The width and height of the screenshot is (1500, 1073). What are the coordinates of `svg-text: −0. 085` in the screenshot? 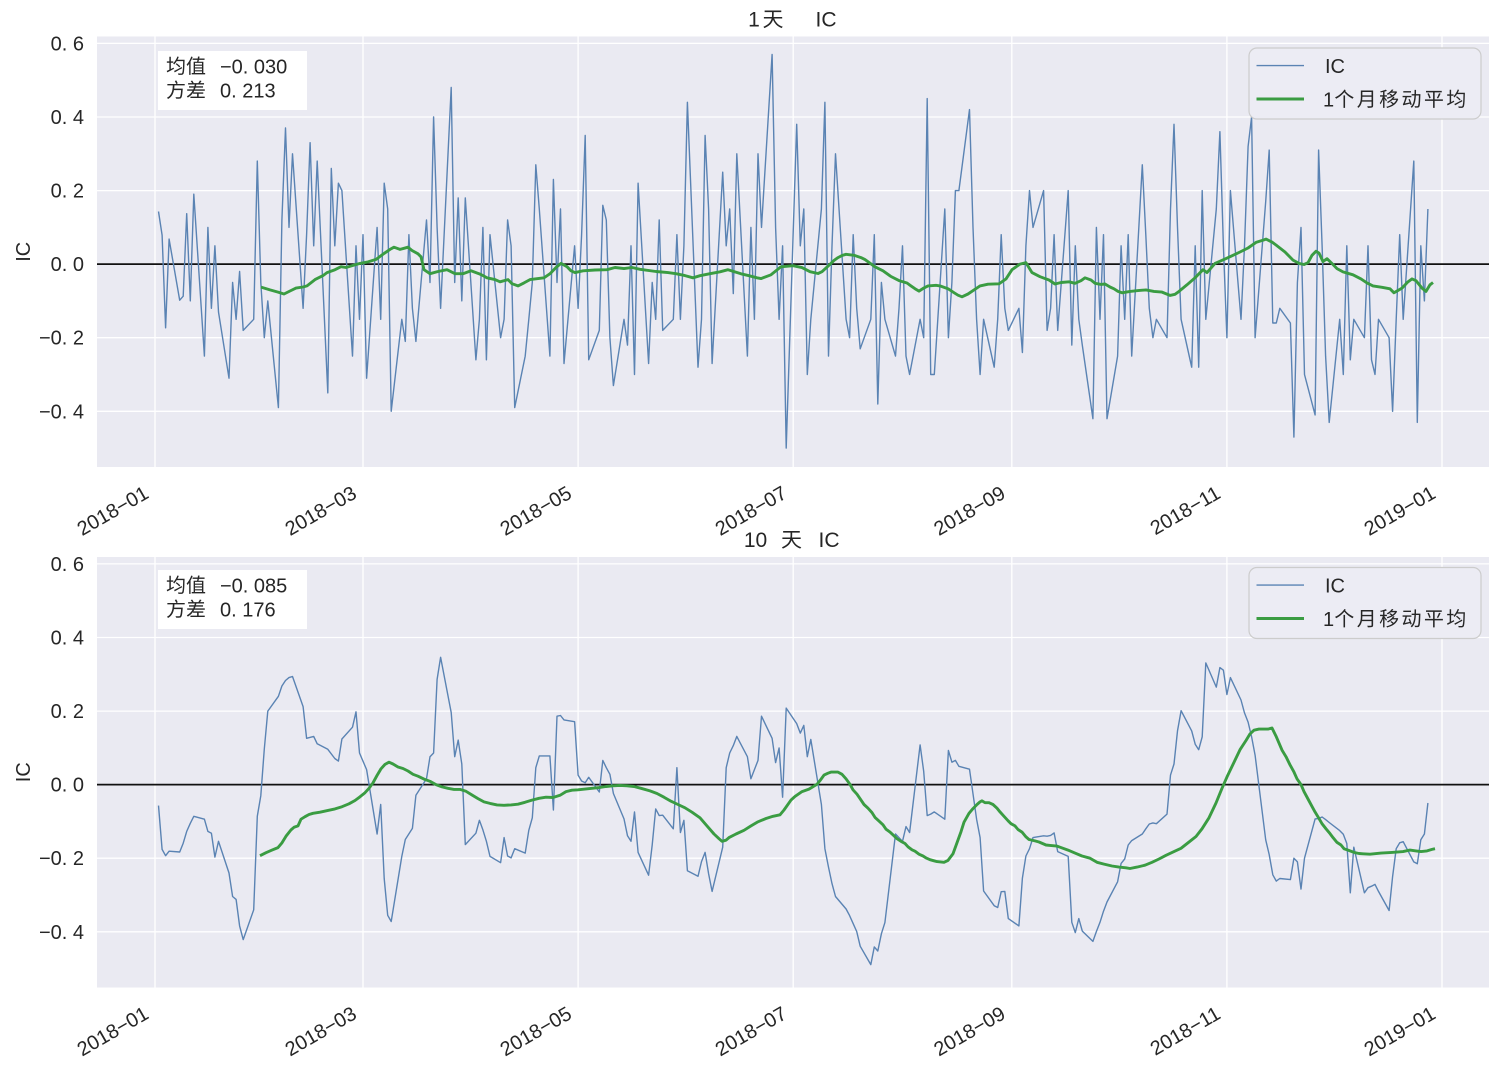 It's located at (253, 586).